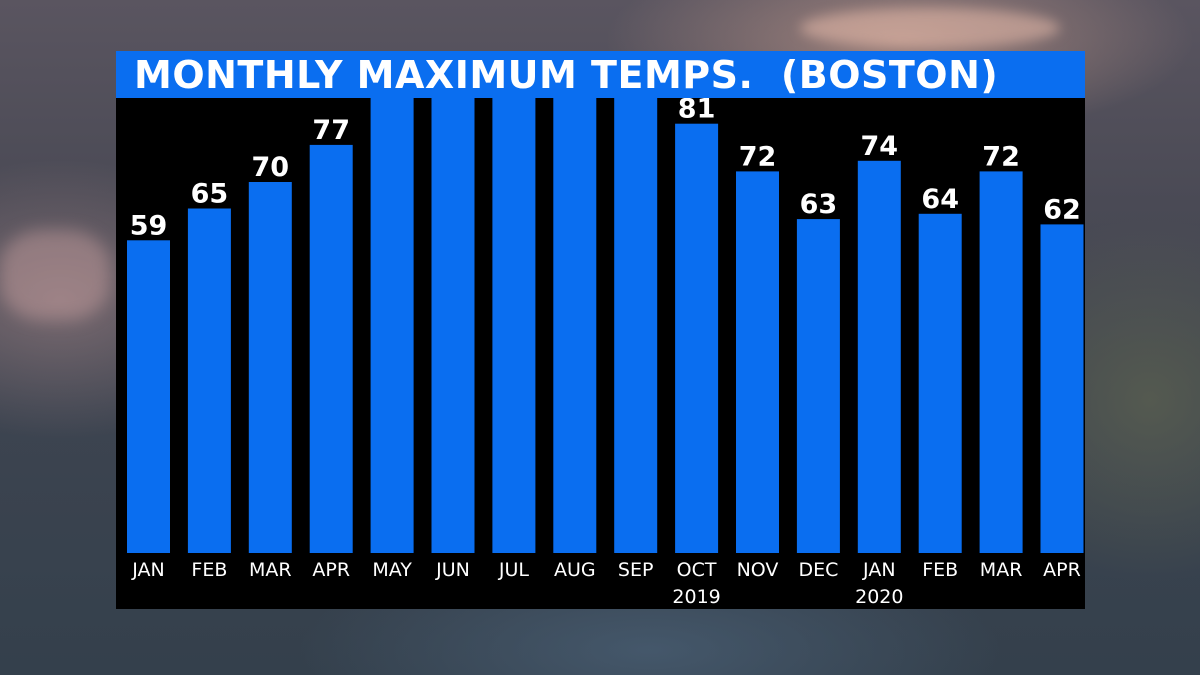 This screenshot has width=1200, height=675. What do you see at coordinates (880, 146) in the screenshot?
I see `value-label: 74` at bounding box center [880, 146].